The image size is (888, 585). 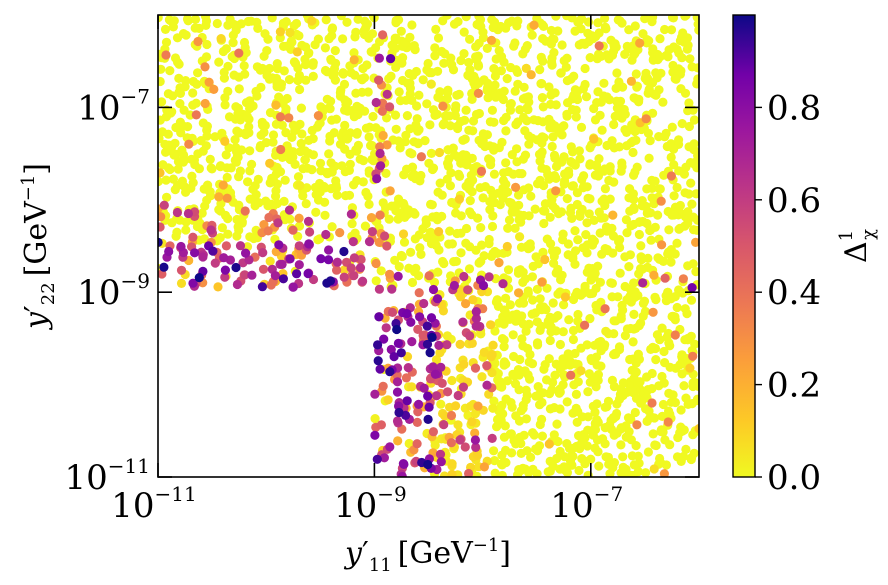 What do you see at coordinates (370, 504) in the screenshot?
I see `x-tick-label: 10⁻⁹` at bounding box center [370, 504].